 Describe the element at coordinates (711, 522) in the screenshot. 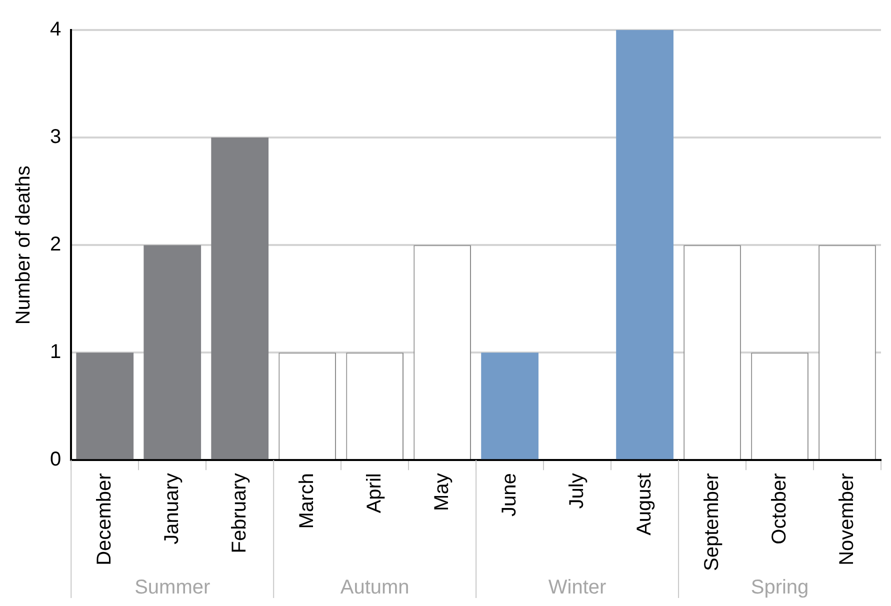

I see `x-tick-label: September` at that location.